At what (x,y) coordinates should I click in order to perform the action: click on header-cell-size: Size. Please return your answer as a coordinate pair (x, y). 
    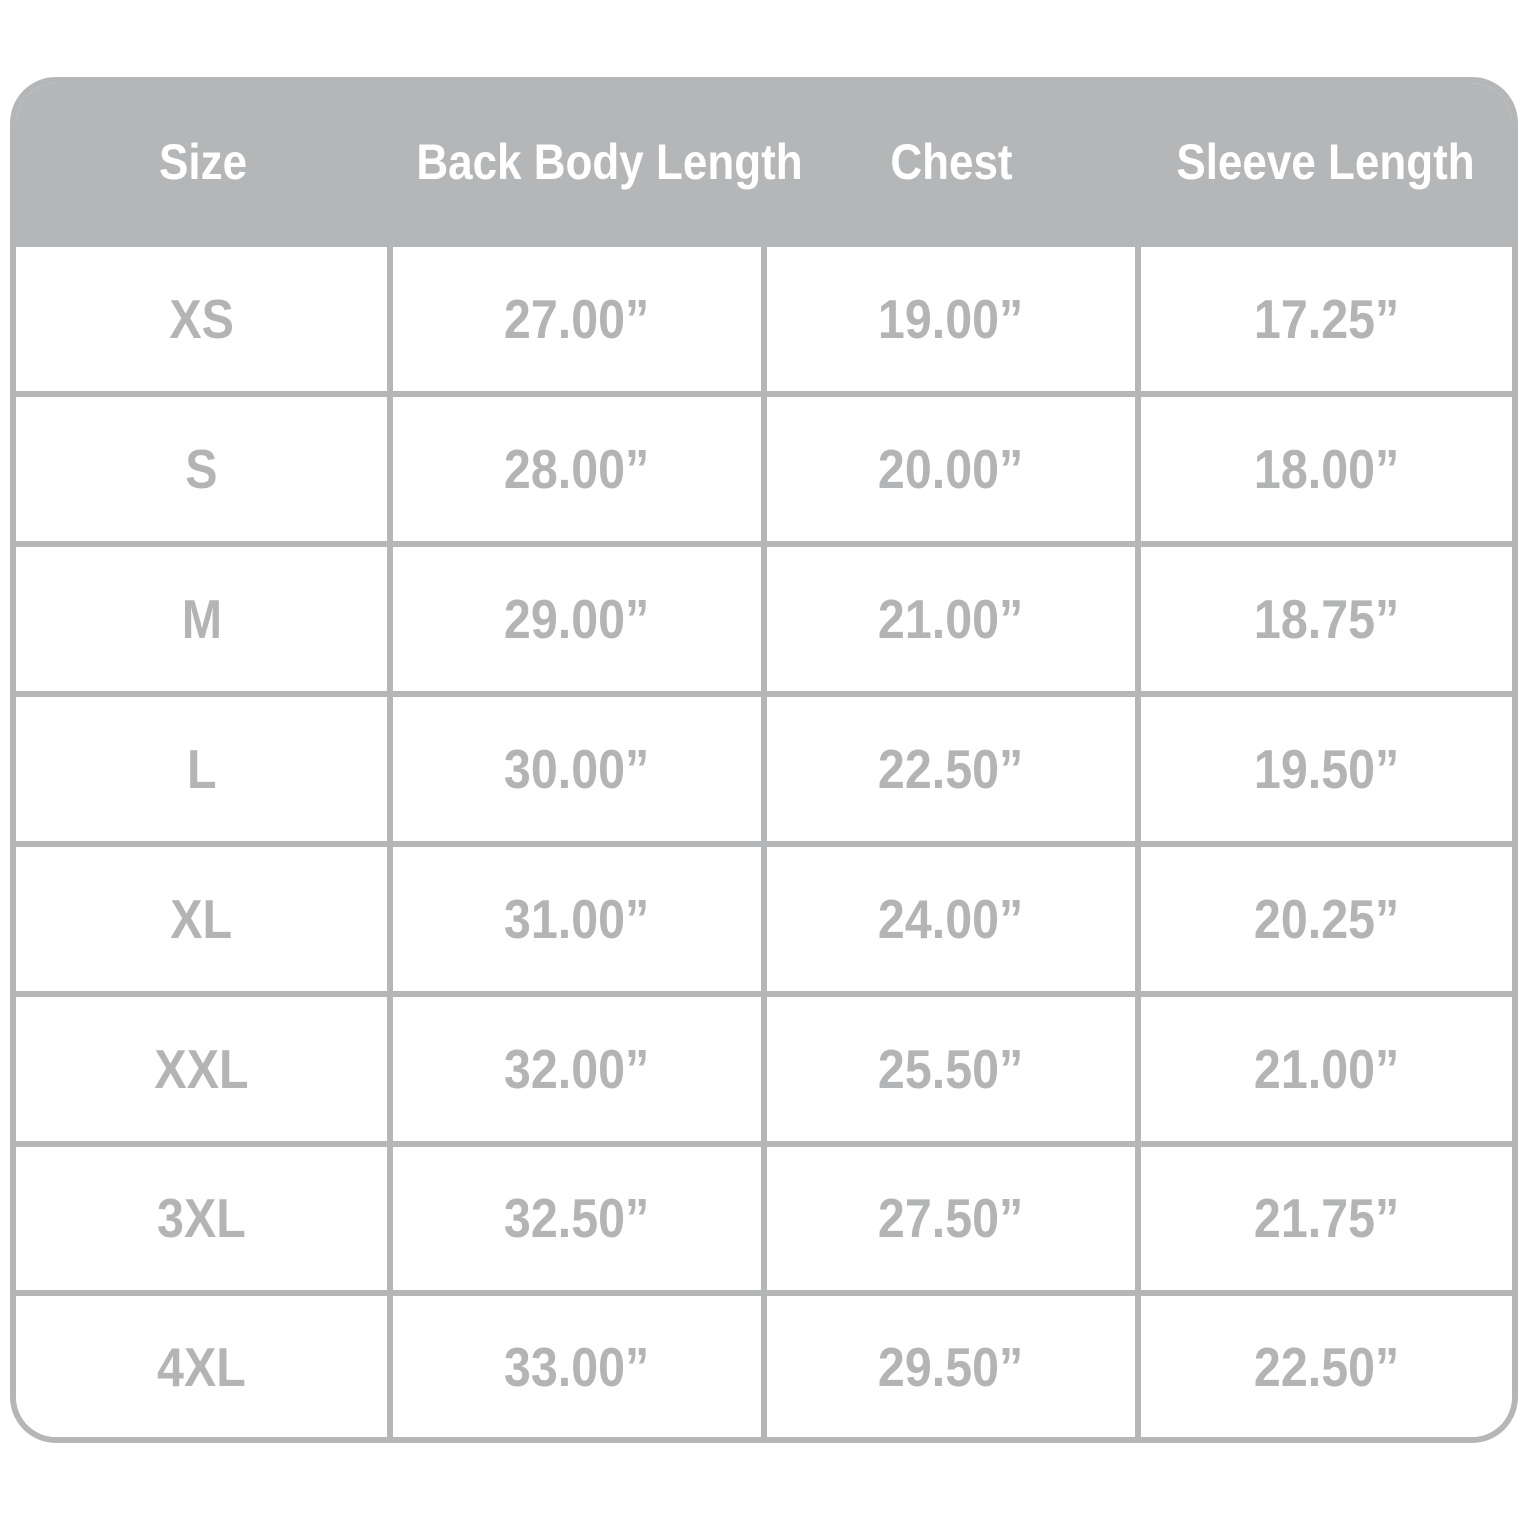
    Looking at the image, I should click on (203, 163).